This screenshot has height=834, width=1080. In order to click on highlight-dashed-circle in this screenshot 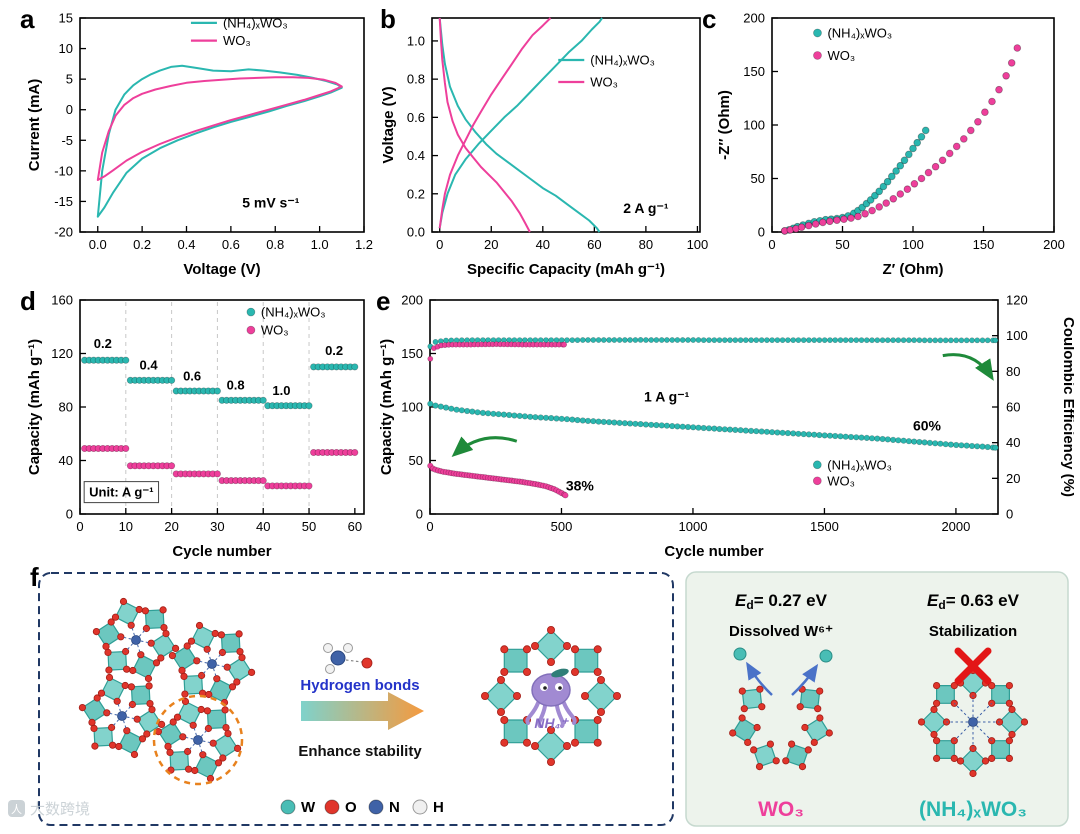, I will do `click(198, 740)`.